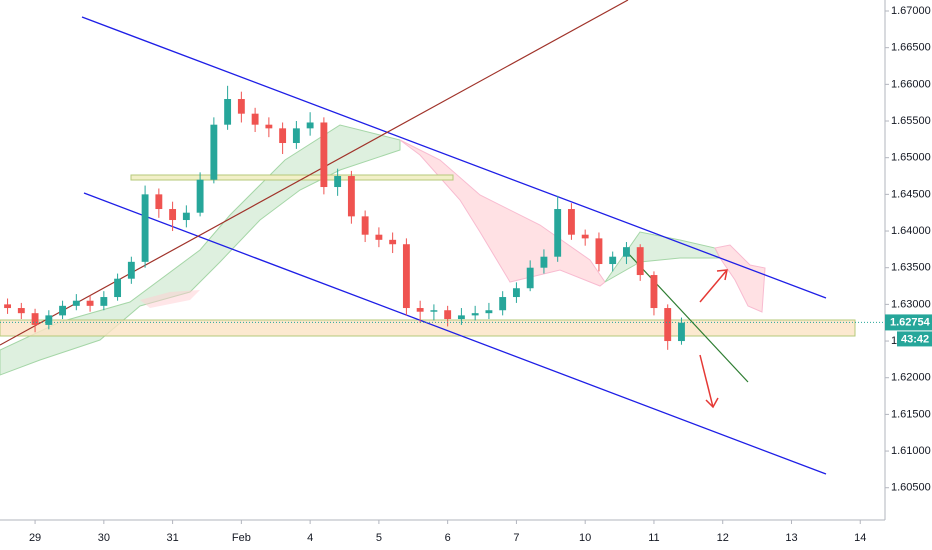 The image size is (932, 550). What do you see at coordinates (911, 231) in the screenshot?
I see `y-tick-label: 1.64000` at bounding box center [911, 231].